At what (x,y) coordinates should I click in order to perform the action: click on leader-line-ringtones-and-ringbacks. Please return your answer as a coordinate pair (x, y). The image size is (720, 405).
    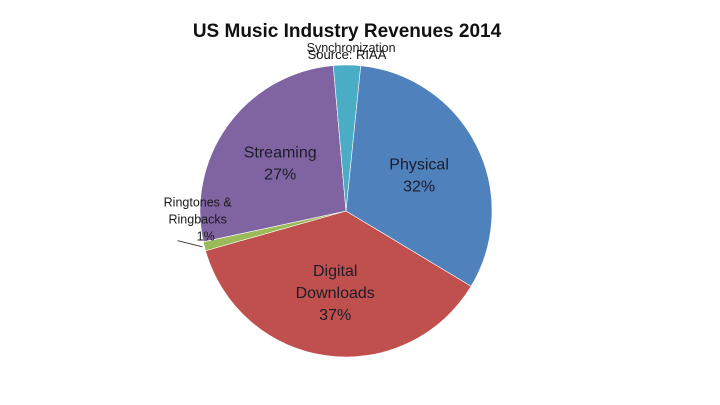
    Looking at the image, I should click on (190, 244).